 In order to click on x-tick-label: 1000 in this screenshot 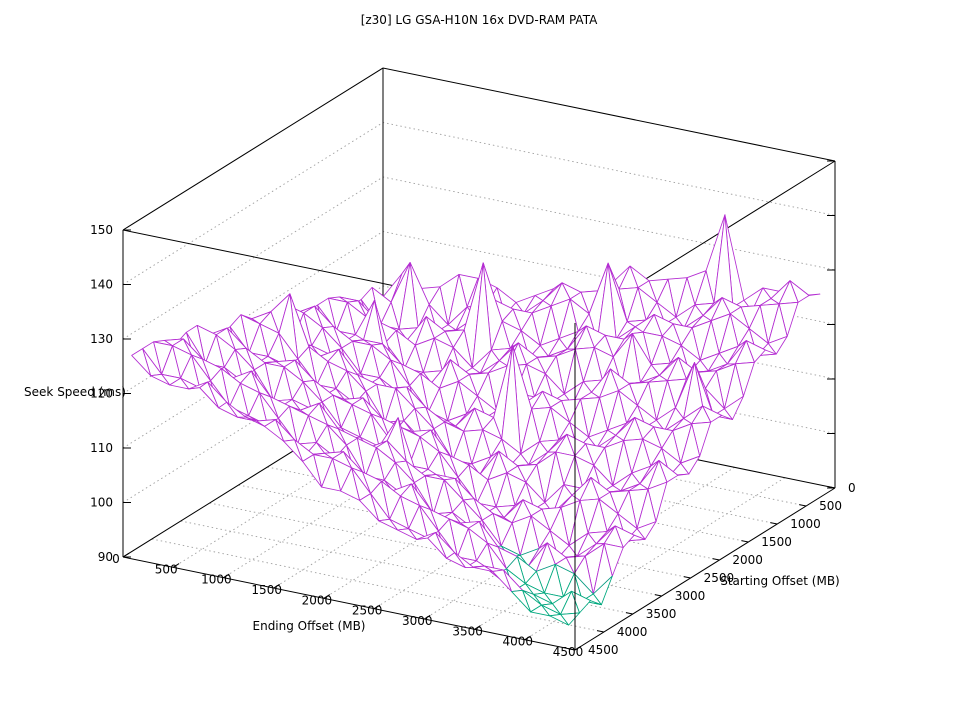, I will do `click(216, 580)`.